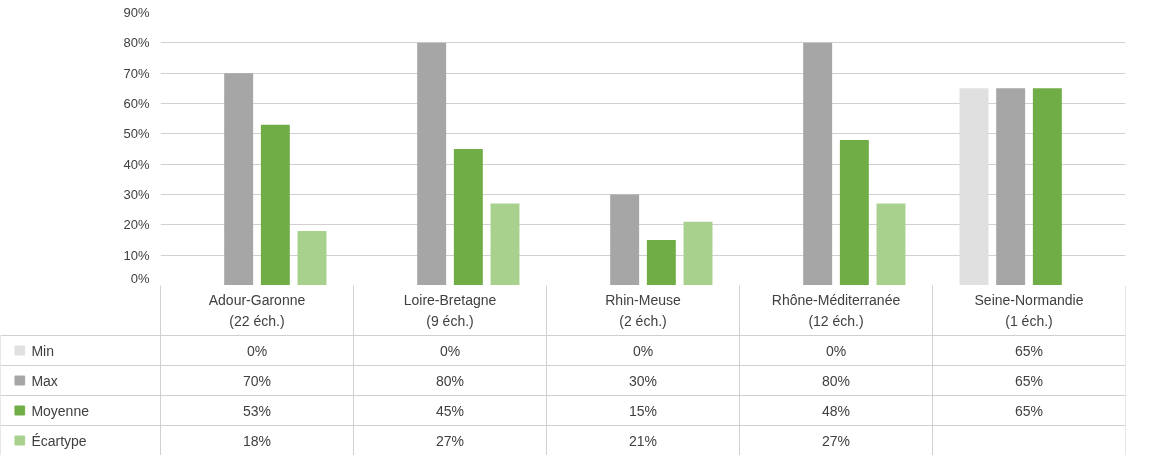 Image resolution: width=1152 pixels, height=461 pixels. Describe the element at coordinates (42, 350) in the screenshot. I see `legend-label: Min` at that location.